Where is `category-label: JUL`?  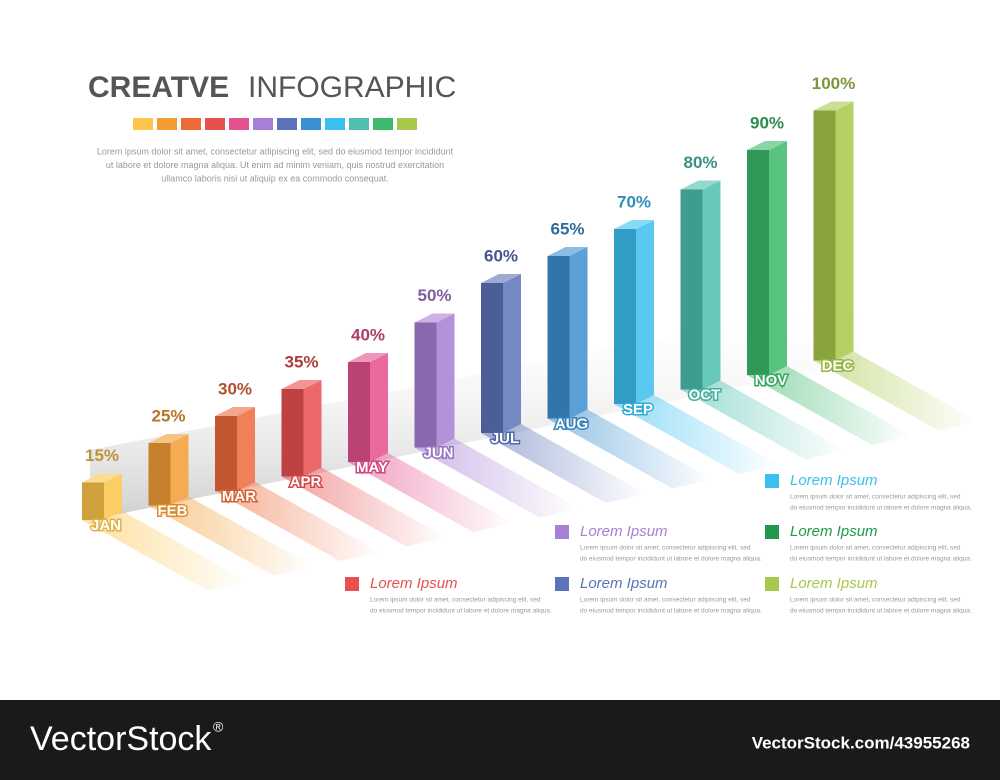 category-label: JUL is located at coordinates (505, 438).